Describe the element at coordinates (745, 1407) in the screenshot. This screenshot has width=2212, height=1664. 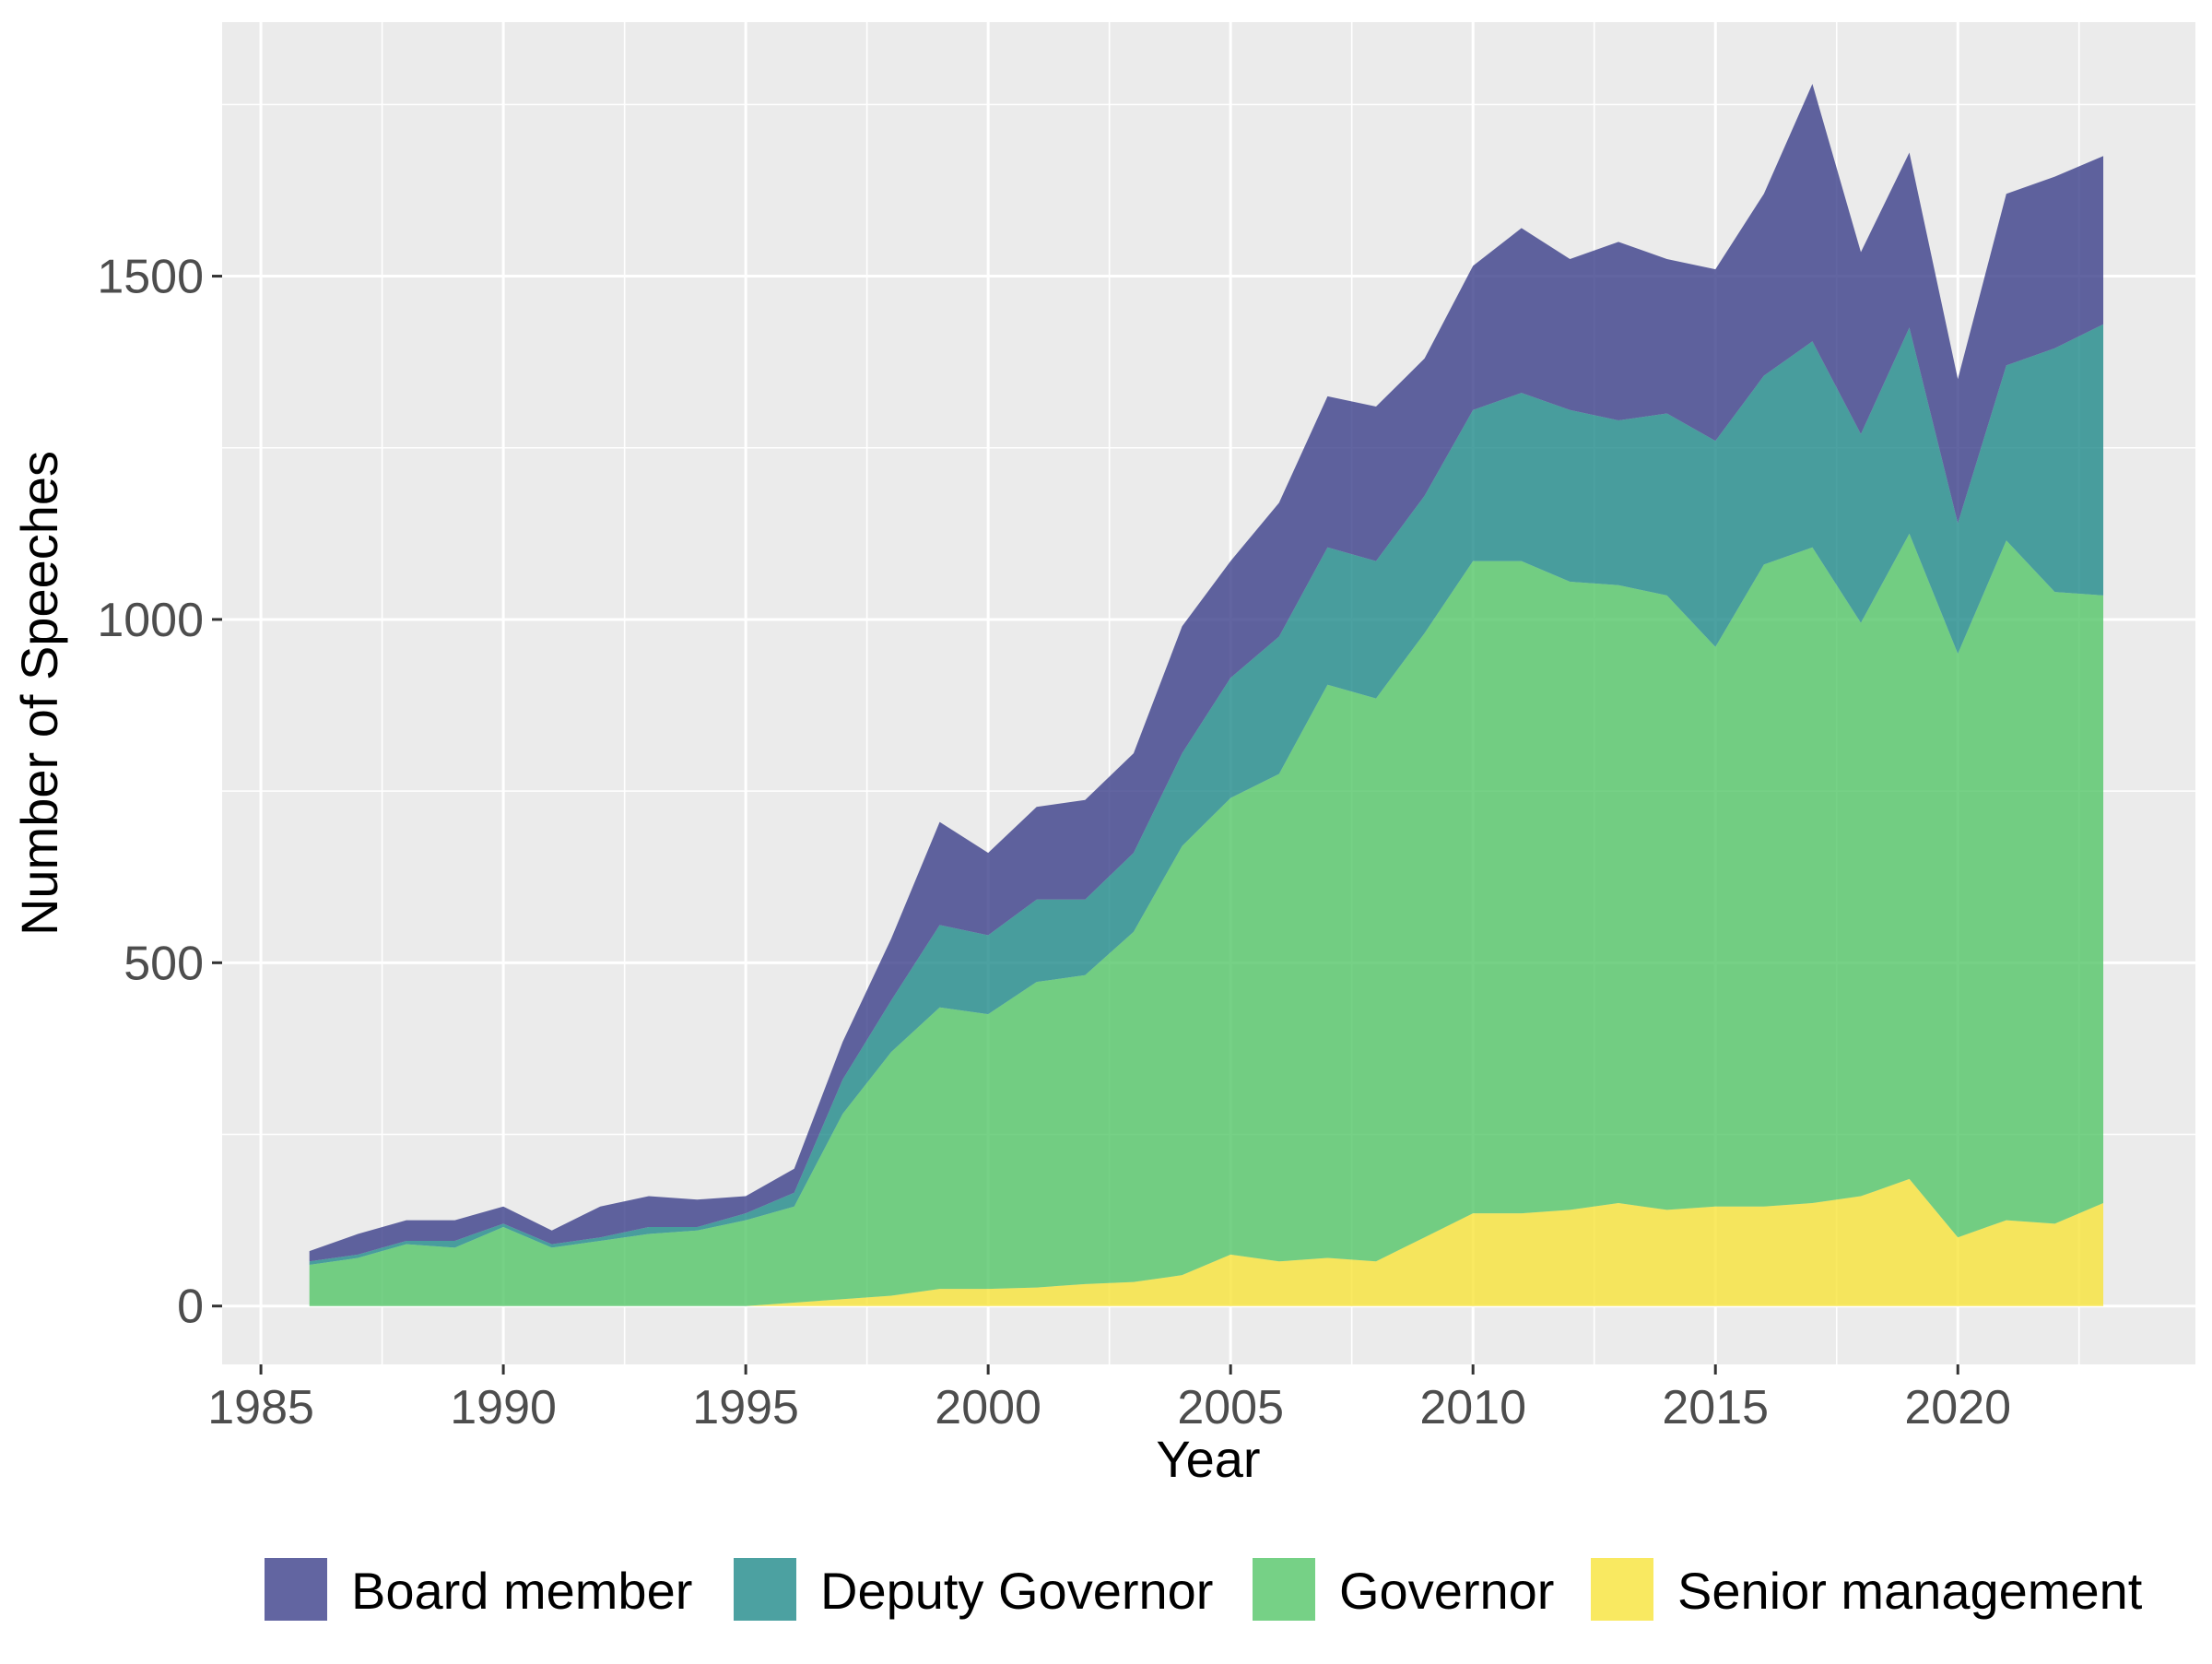
I see `x-tick-label: 1995` at that location.